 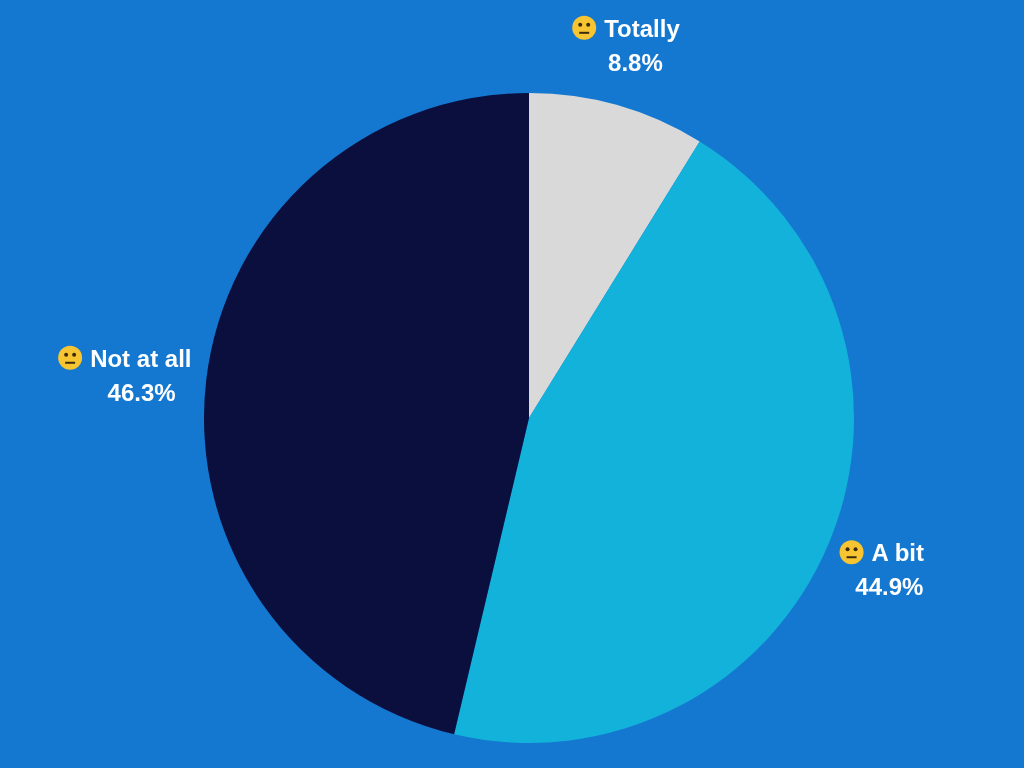 What do you see at coordinates (614, 255) in the screenshot?
I see `pie-slice` at bounding box center [614, 255].